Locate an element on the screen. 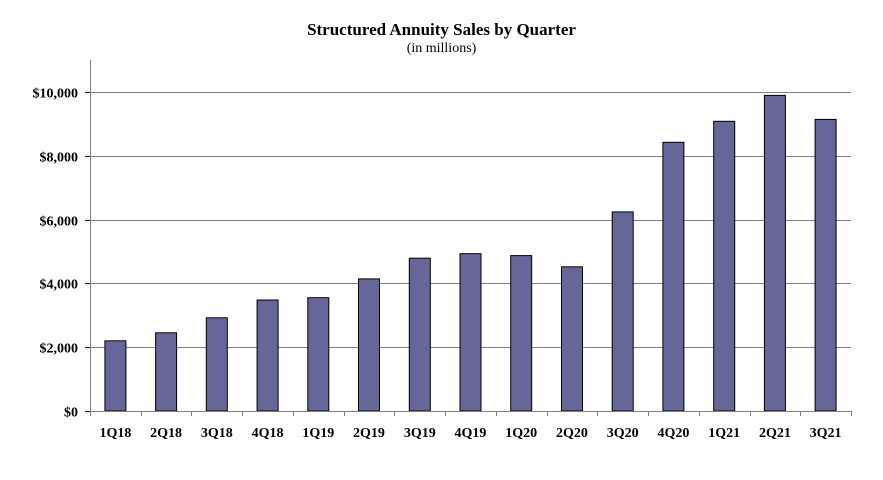 This screenshot has width=883, height=480. x-tick-label: 3Q18 is located at coordinates (217, 433).